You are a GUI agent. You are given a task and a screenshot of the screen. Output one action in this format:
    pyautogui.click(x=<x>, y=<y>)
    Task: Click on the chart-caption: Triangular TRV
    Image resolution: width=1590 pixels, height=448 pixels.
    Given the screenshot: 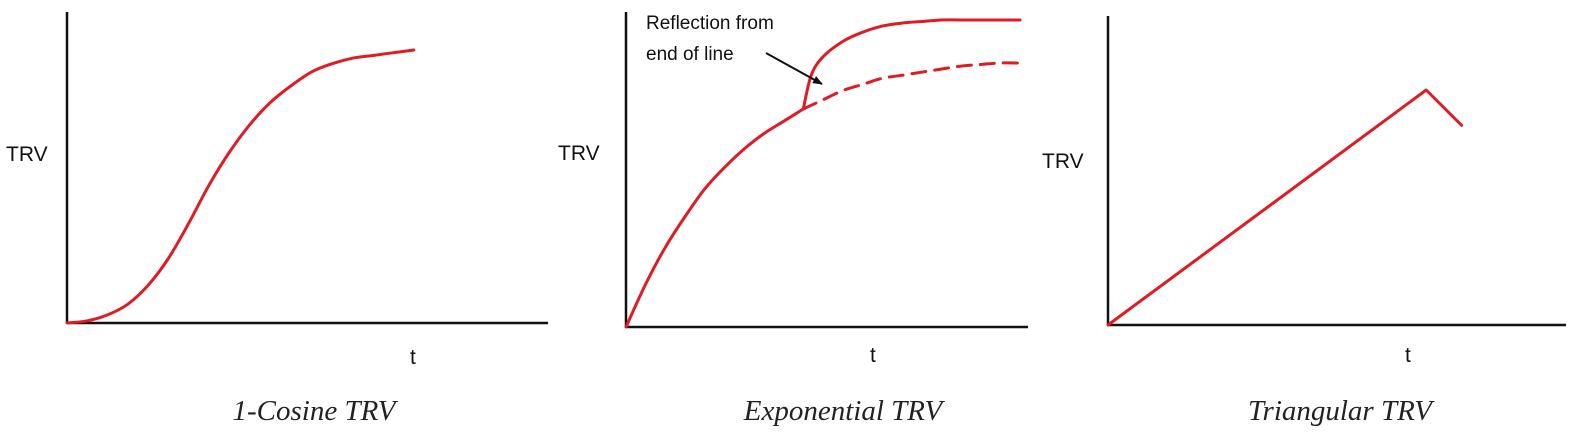 What is the action you would take?
    pyautogui.click(x=1341, y=411)
    